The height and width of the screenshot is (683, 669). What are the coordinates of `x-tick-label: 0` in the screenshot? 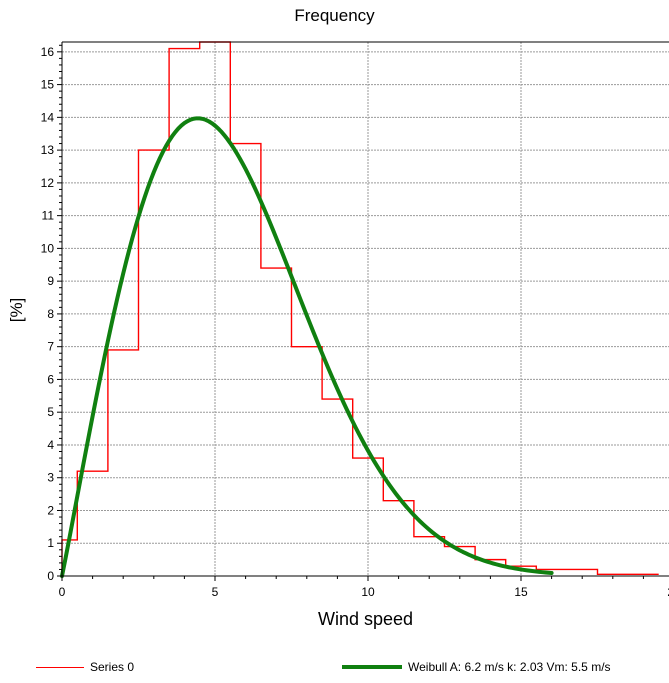 It's located at (62, 592).